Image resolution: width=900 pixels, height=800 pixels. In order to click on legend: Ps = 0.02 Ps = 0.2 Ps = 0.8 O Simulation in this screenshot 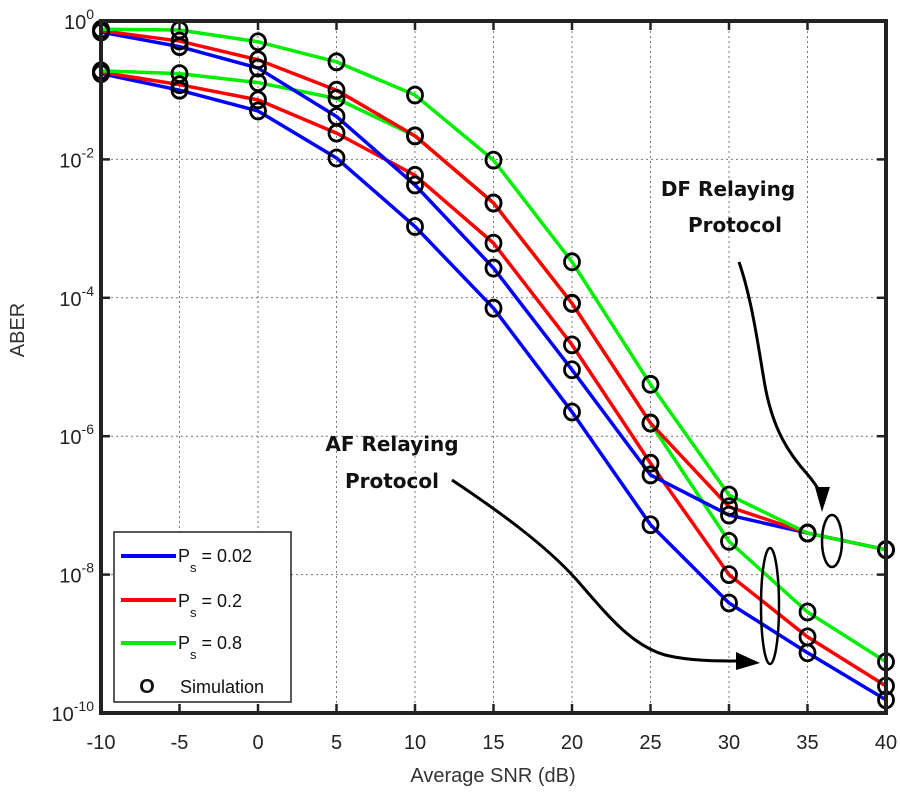, I will do `click(202, 617)`.